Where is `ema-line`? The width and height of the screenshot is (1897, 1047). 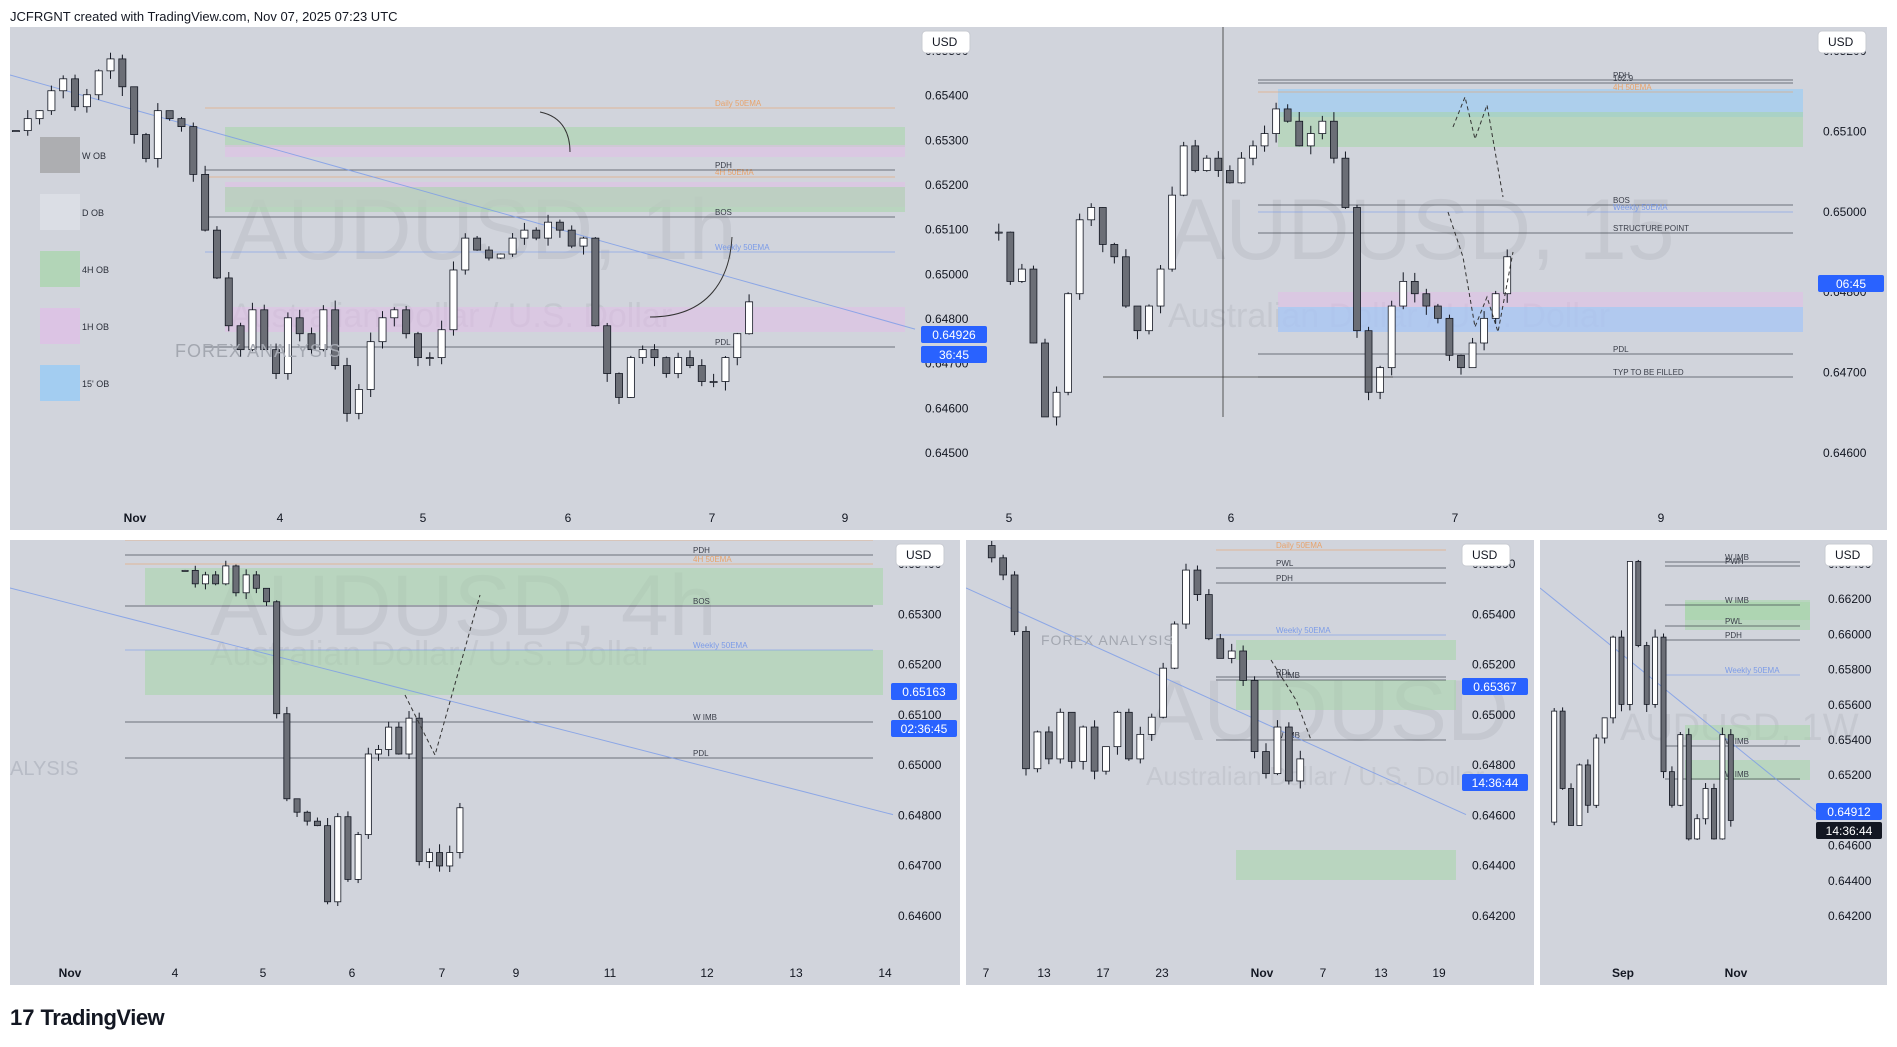 ema-line is located at coordinates (1680, 701).